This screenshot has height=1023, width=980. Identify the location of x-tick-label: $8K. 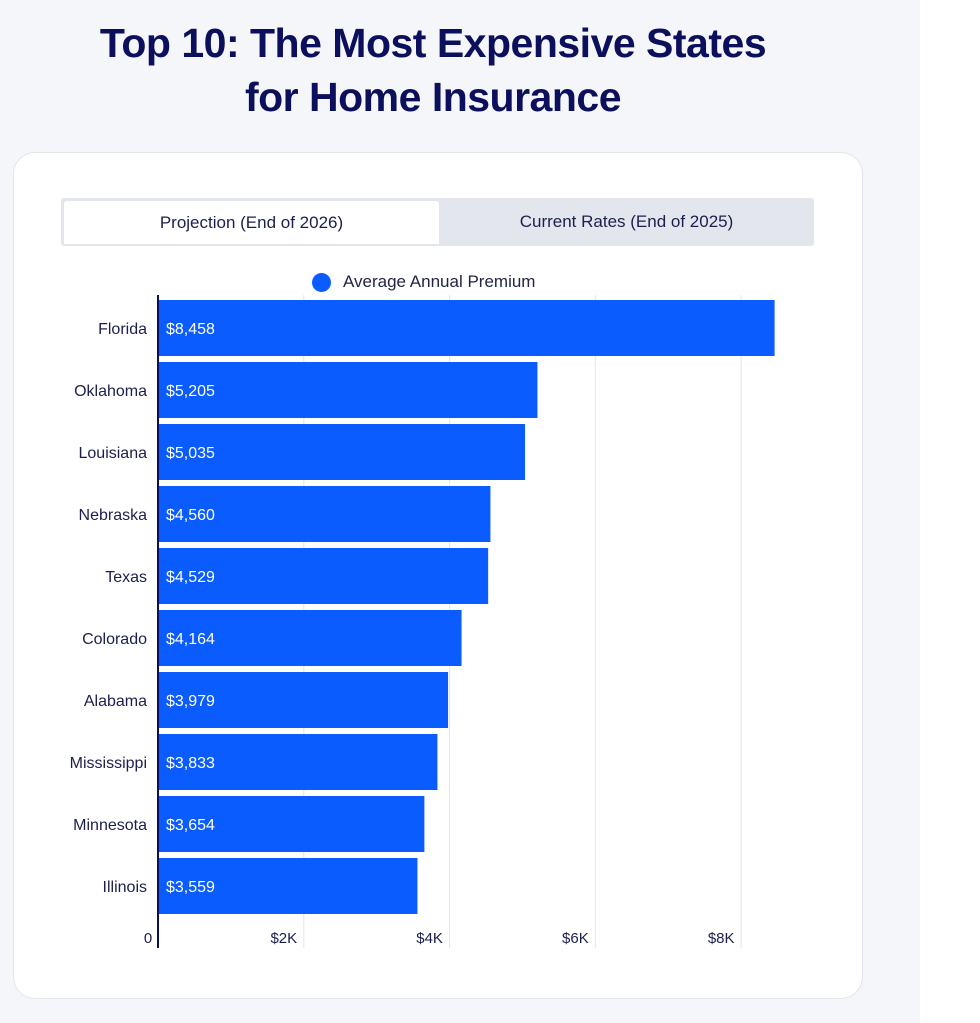
(721, 938).